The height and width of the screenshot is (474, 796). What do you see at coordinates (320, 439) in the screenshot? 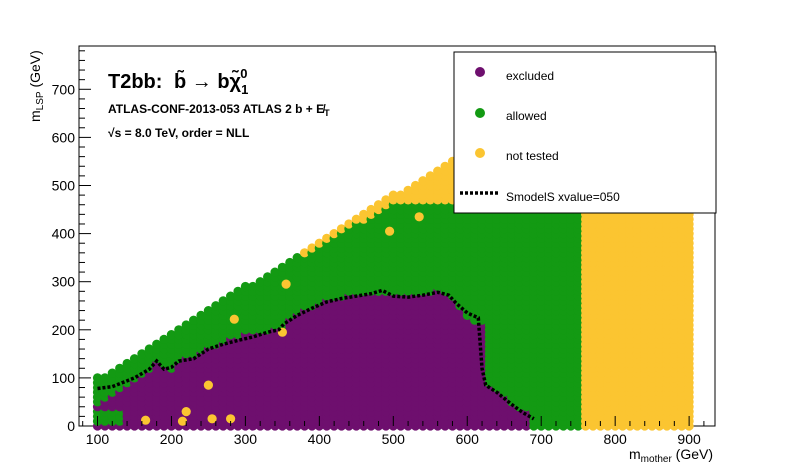
I see `x-tick-label: 400` at bounding box center [320, 439].